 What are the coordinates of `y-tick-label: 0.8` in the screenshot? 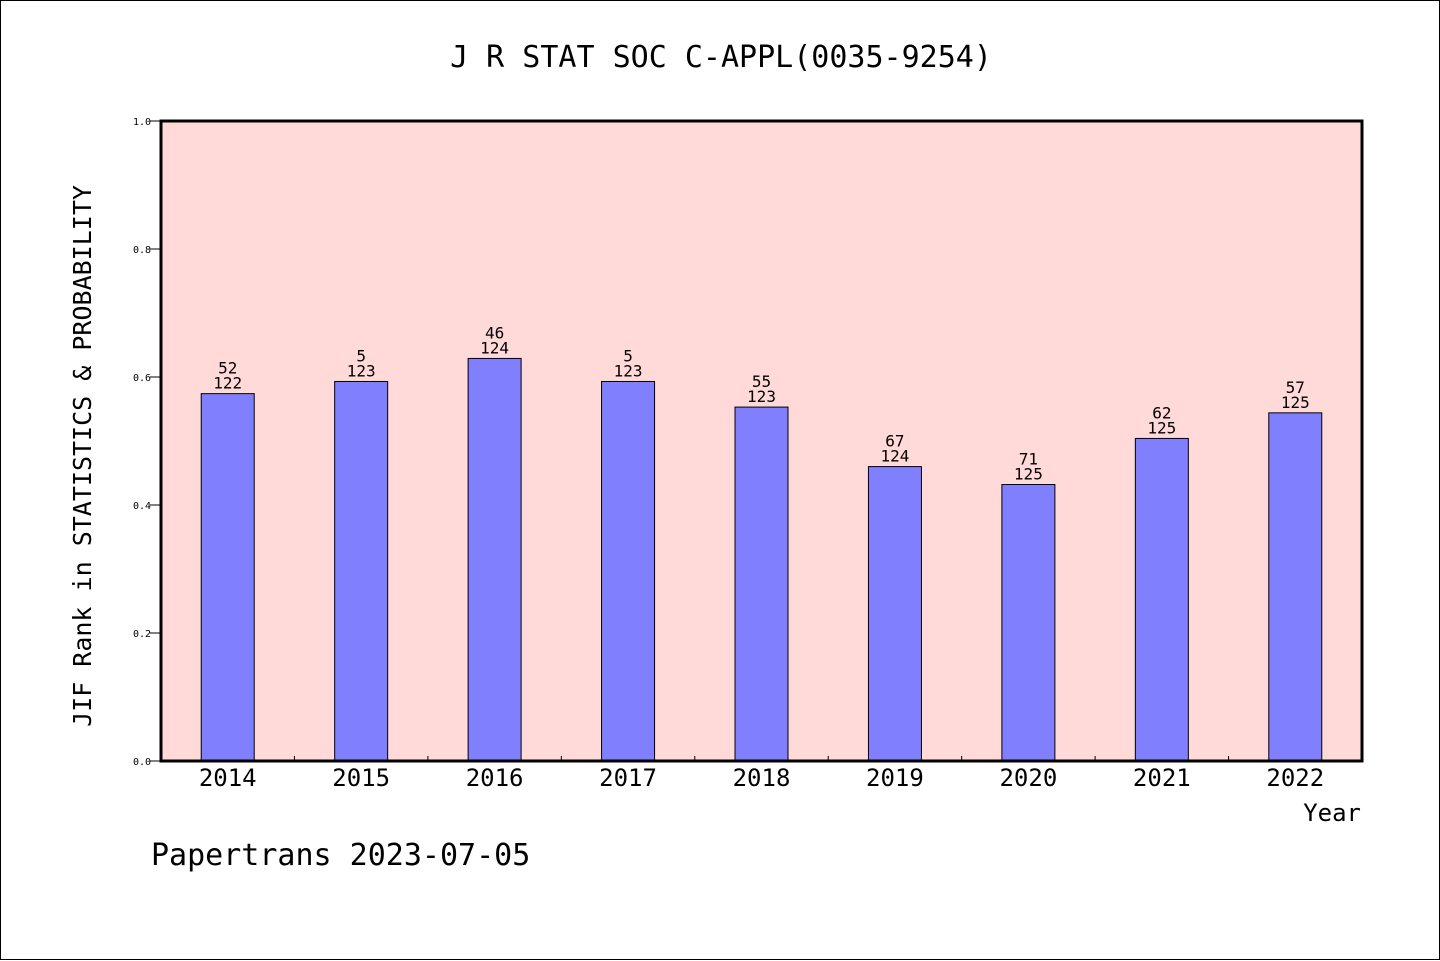 It's located at (142, 250).